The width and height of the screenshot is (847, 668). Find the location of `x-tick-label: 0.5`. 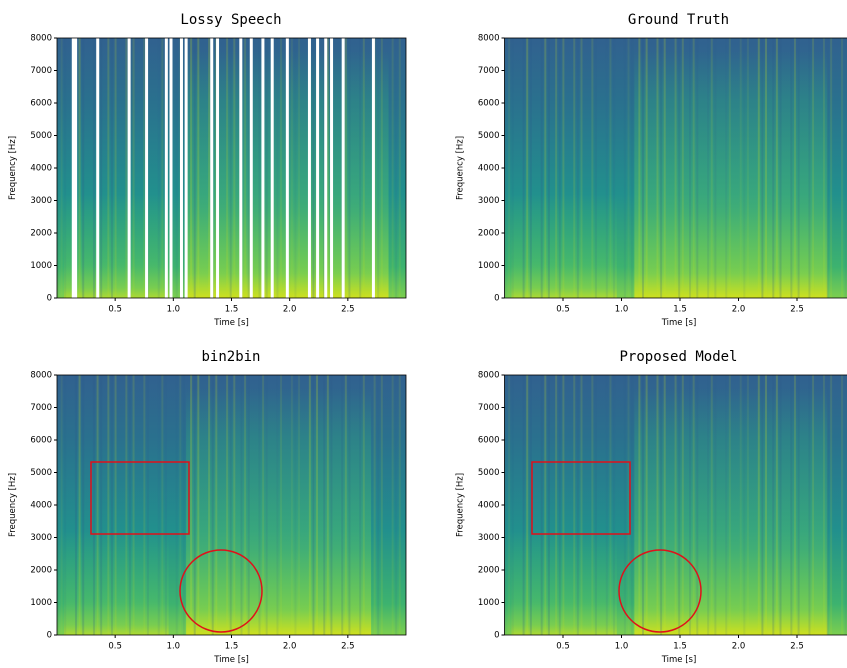

x-tick-label: 0.5 is located at coordinates (563, 310).